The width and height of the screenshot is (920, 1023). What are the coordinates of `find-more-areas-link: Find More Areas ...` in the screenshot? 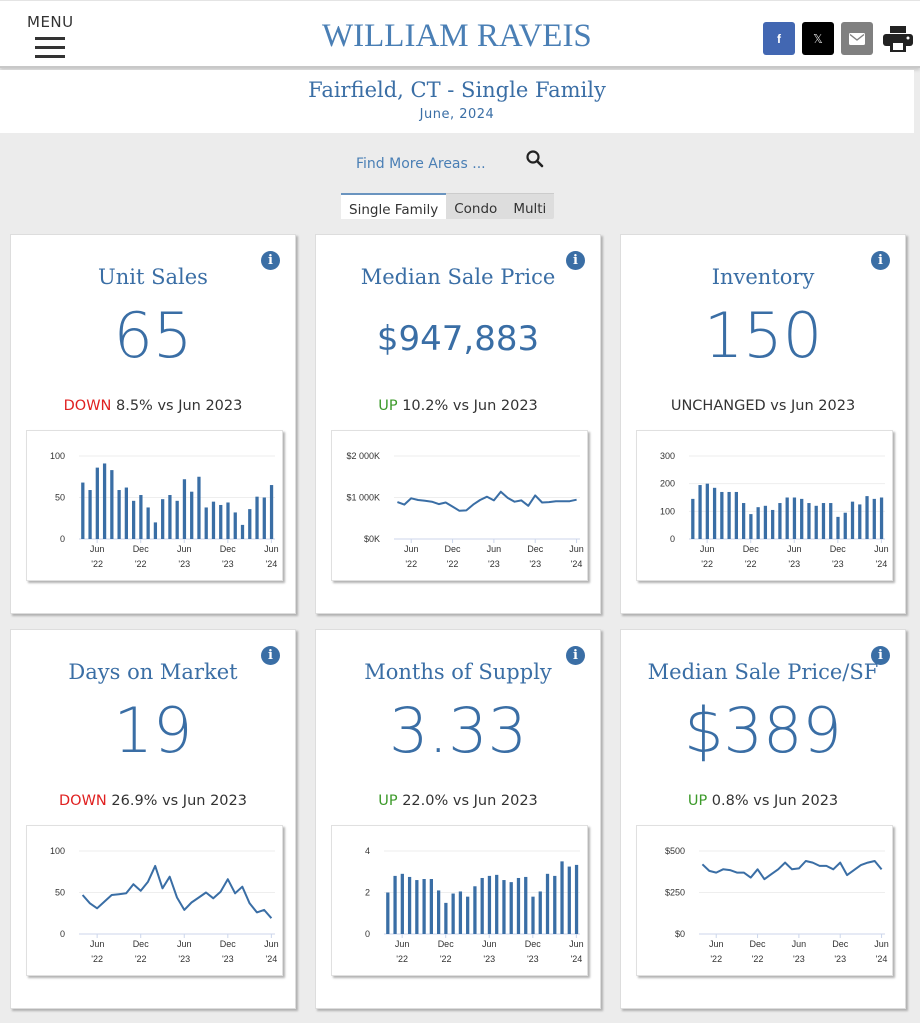 It's located at (421, 164).